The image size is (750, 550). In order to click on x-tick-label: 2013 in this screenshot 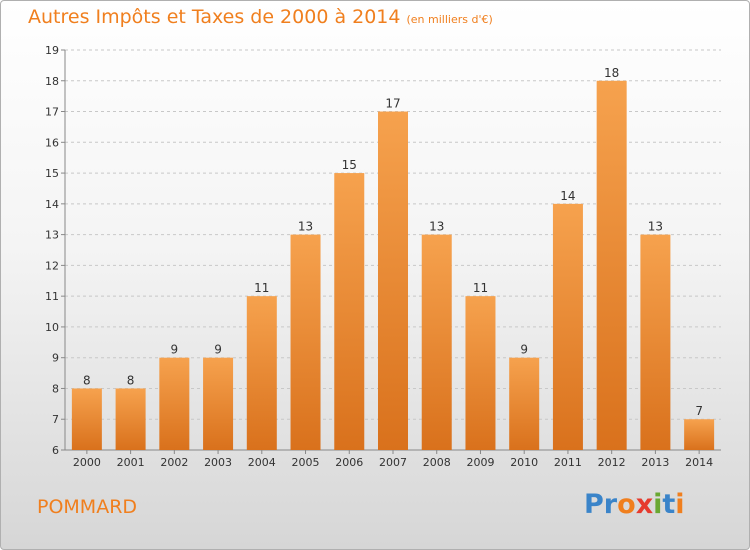, I will do `click(655, 462)`.